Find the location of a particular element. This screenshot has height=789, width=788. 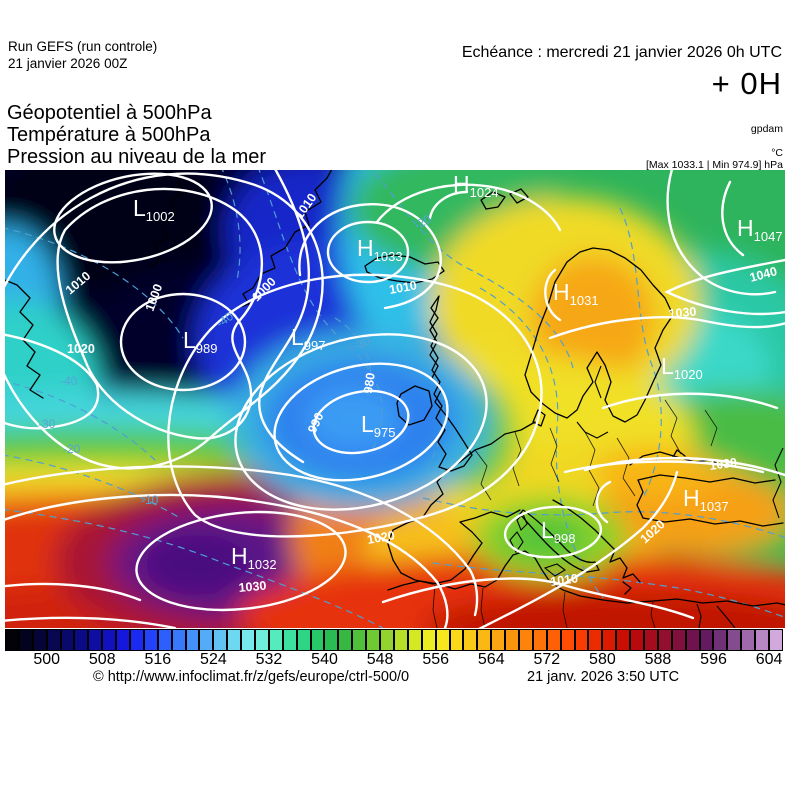

color-scale-tick: 556 is located at coordinates (436, 659).